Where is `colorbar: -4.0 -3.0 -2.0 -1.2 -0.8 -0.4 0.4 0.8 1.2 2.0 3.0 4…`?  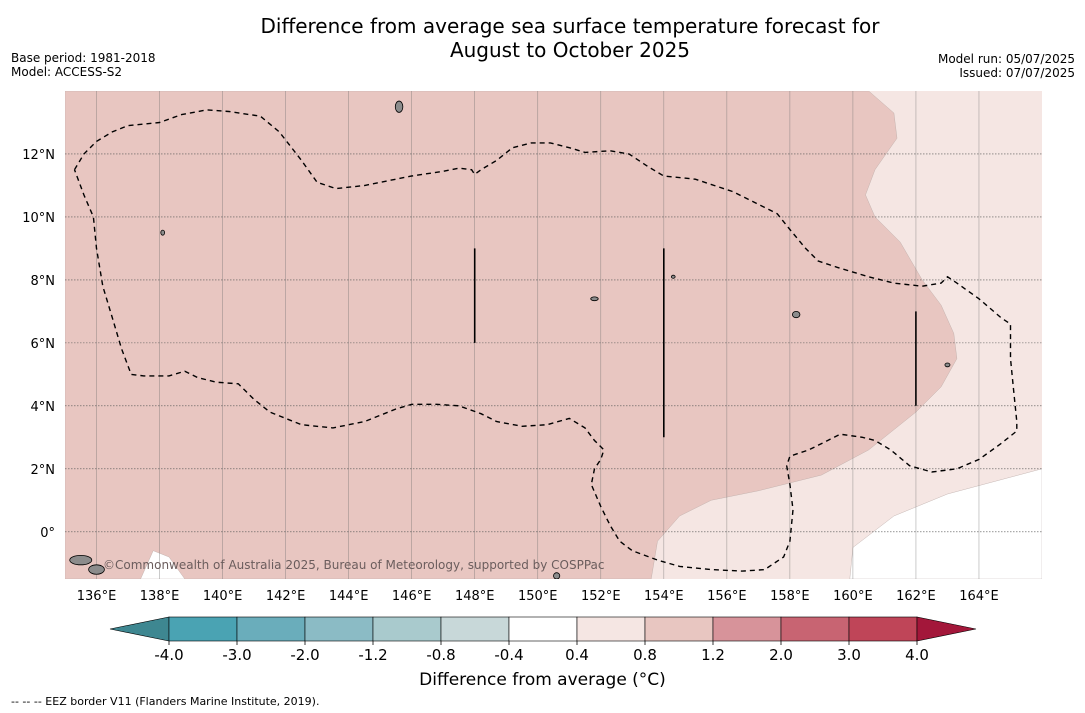 colorbar: -4.0 -3.0 -2.0 -1.2 -0.8 -0.4 0.4 0.8 1.2 2.0 3.0 4… is located at coordinates (543, 640).